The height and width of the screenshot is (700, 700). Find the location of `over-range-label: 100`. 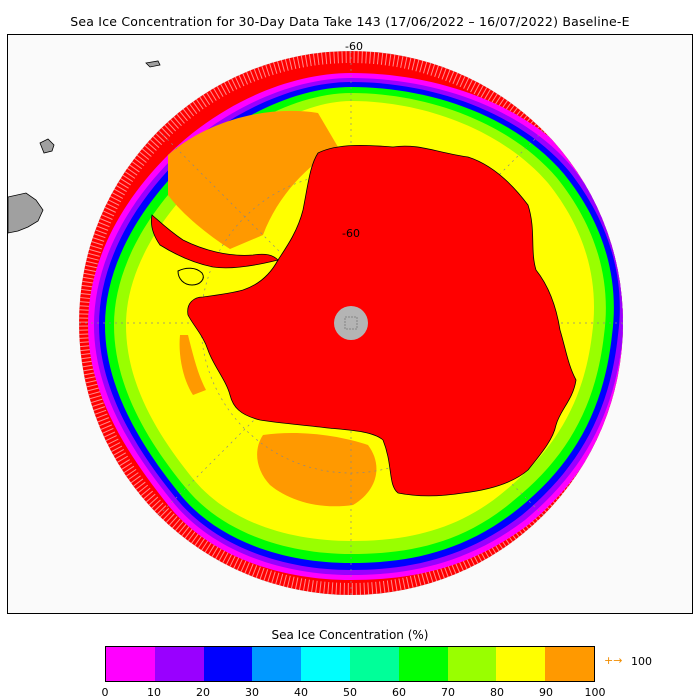

over-range-label: 100 is located at coordinates (641, 661).